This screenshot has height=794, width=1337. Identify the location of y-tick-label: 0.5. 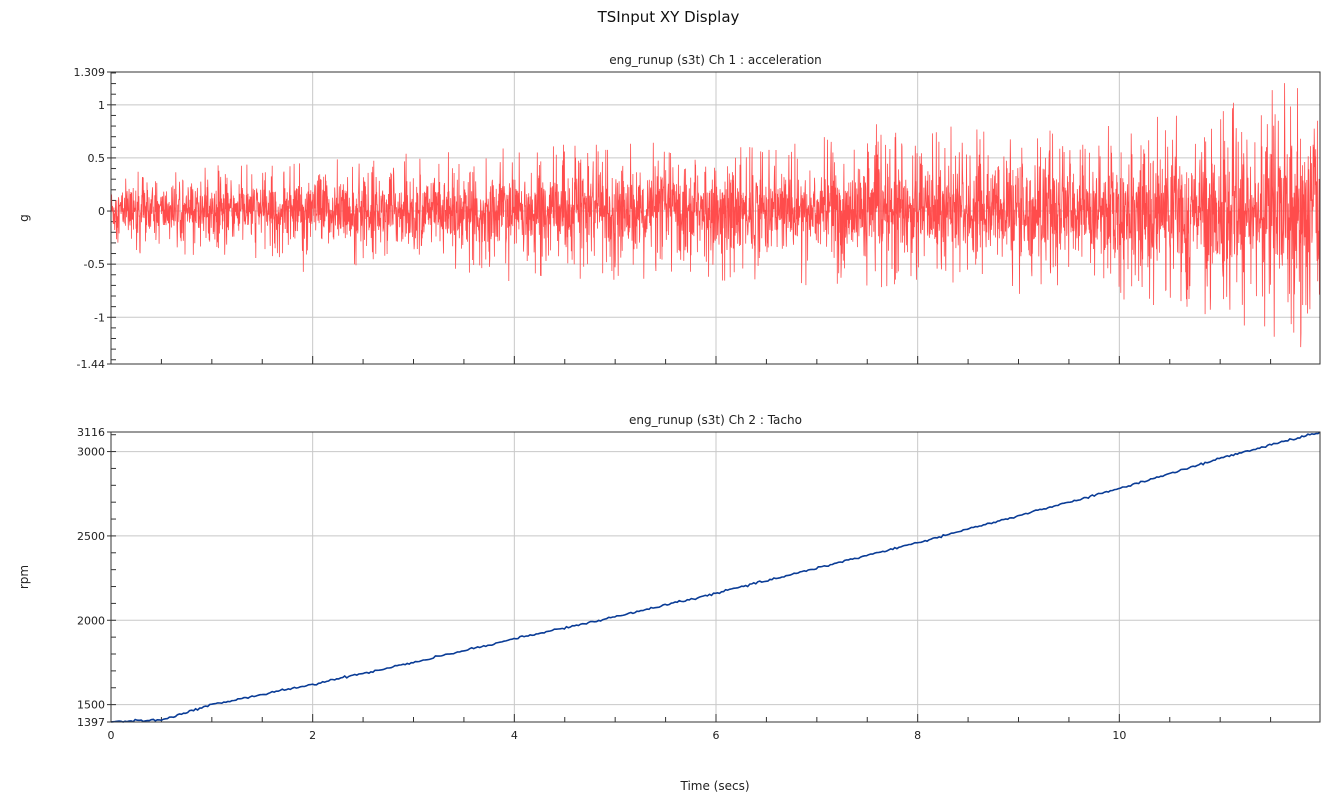
(97, 158).